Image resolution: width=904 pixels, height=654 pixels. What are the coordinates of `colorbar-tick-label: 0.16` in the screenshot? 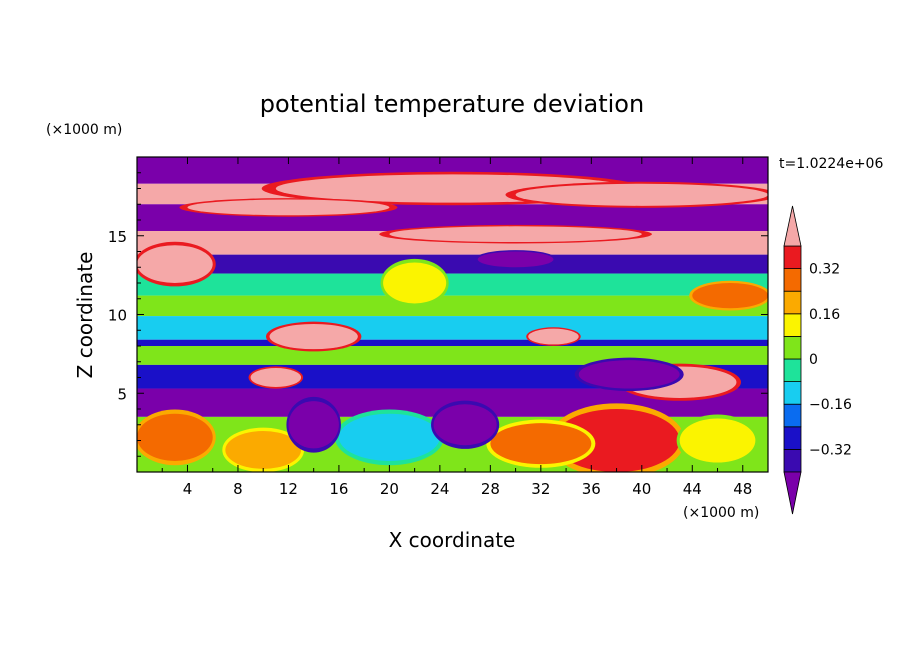 It's located at (824, 315).